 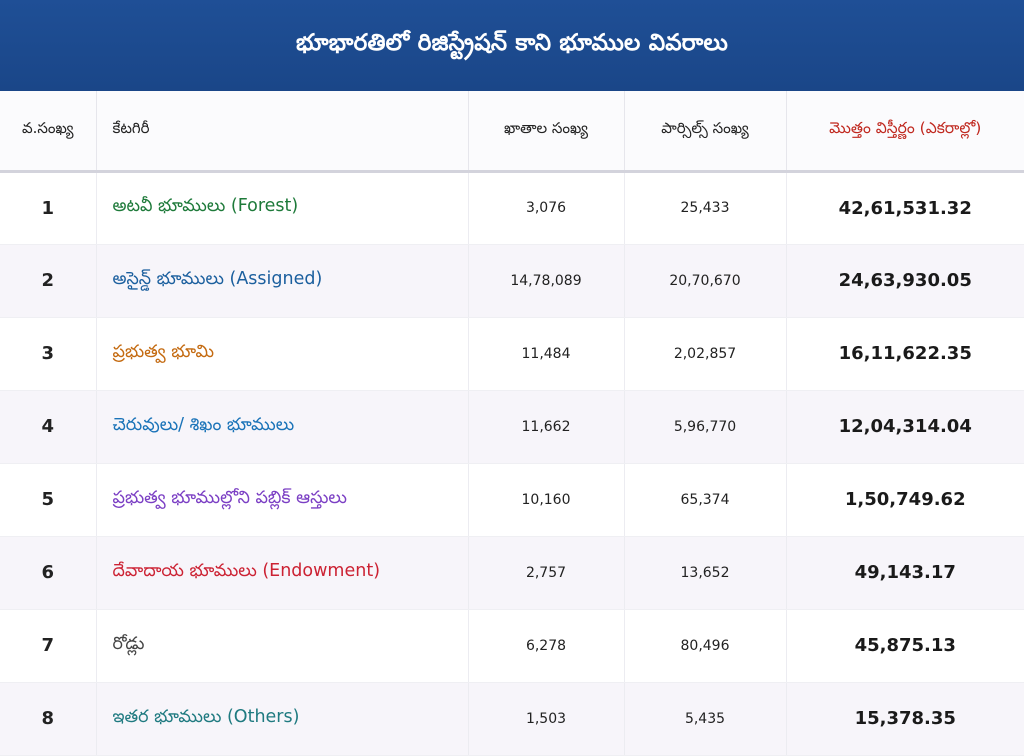 I want to click on row-sno: 5, so click(x=48, y=500).